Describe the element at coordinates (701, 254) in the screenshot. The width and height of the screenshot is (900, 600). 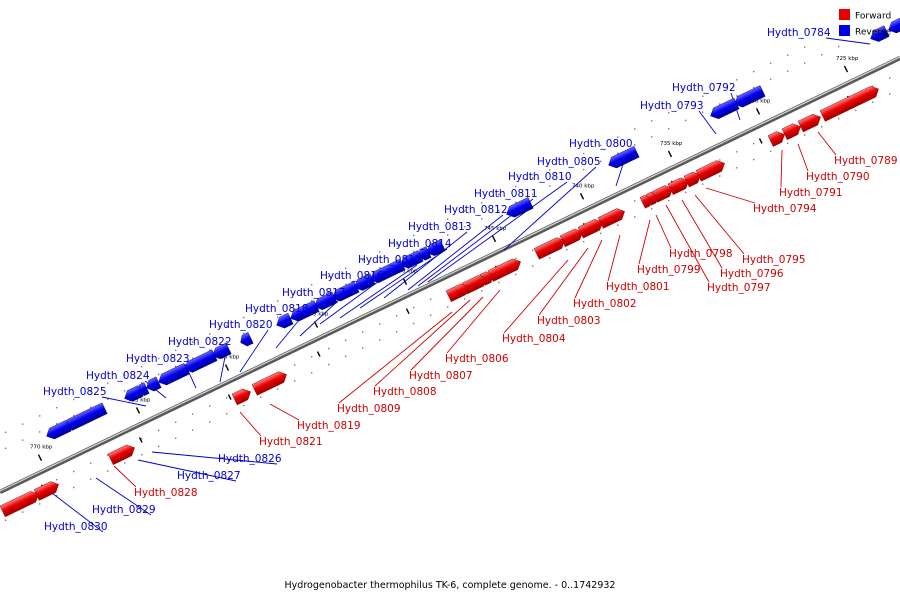
I see `gene-label-hydth-0798: Hydth_0798` at that location.